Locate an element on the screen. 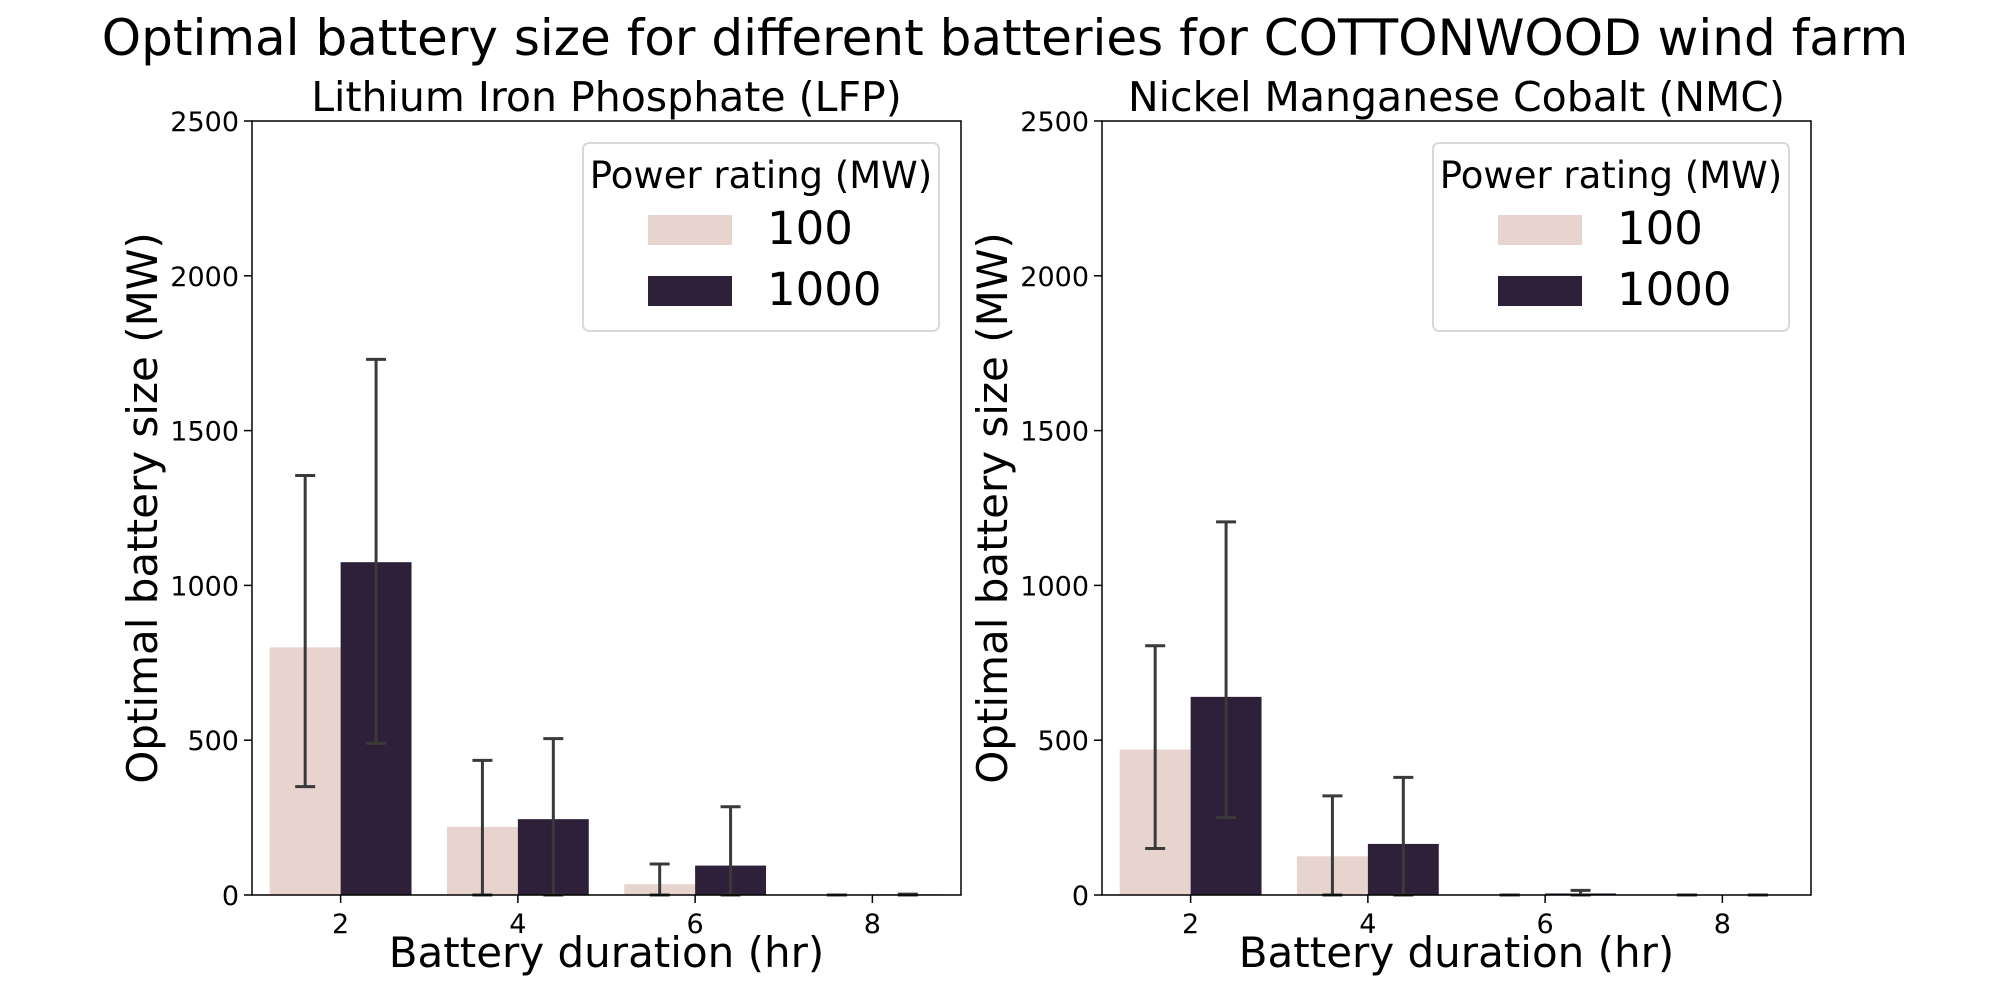 This screenshot has width=2000, height=1000. chart-title: Nickel Manganese Cobalt (NMC) is located at coordinates (1456, 97).